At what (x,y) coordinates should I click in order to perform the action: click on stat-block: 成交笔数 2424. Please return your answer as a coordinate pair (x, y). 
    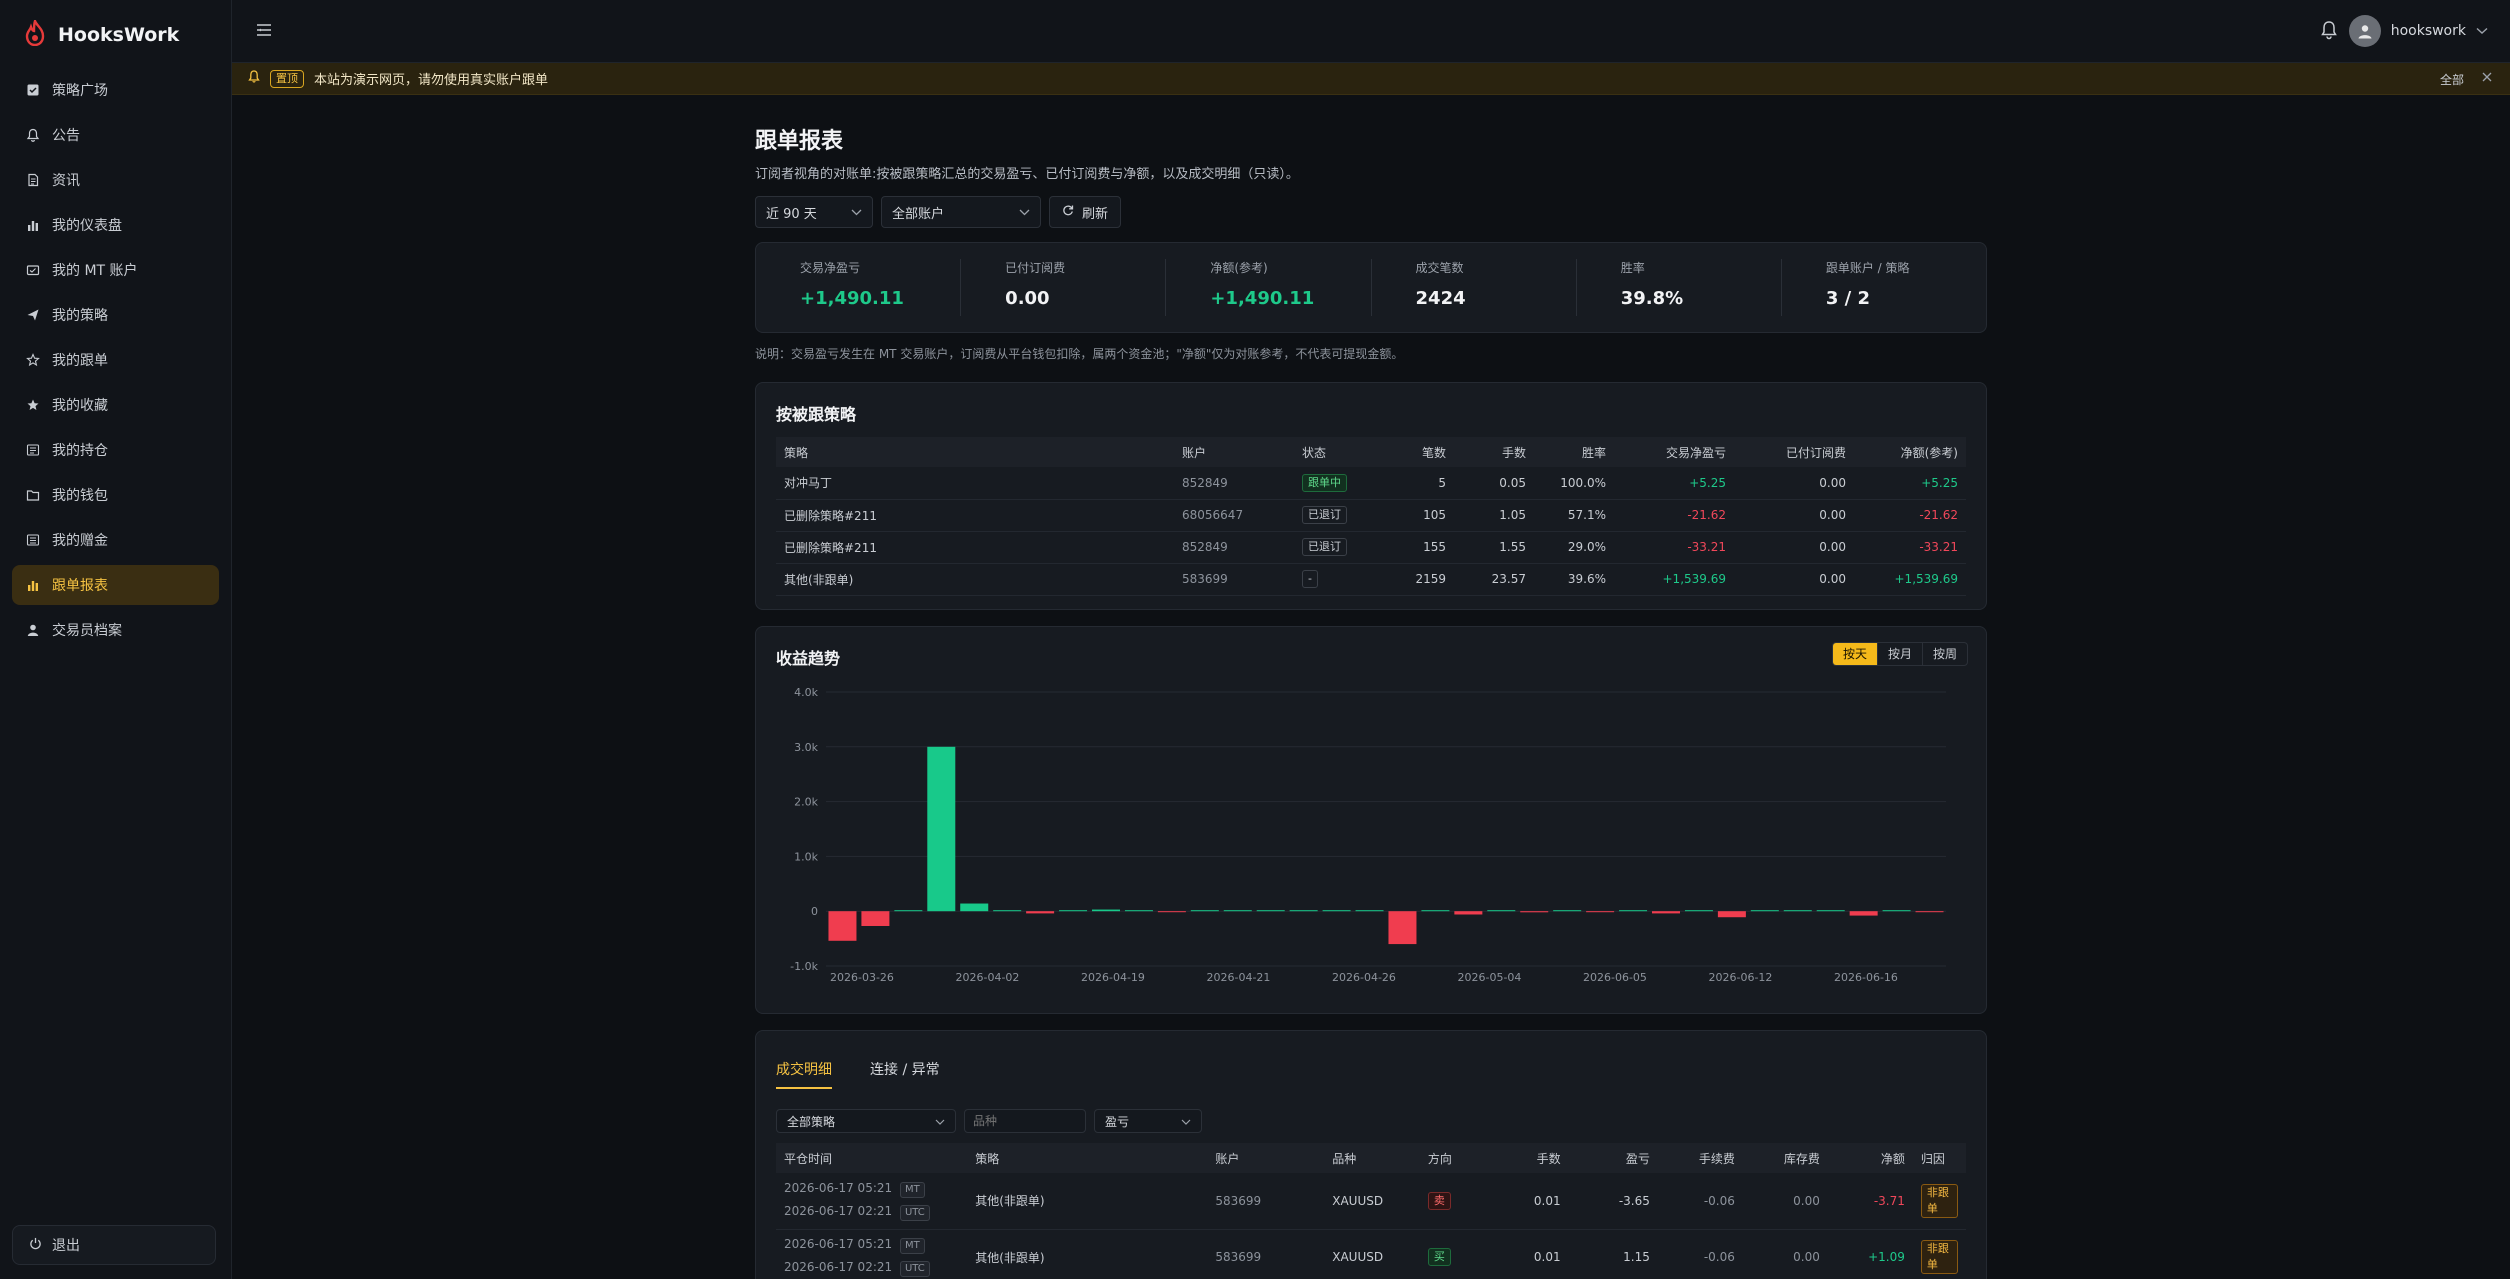
    Looking at the image, I should click on (1473, 287).